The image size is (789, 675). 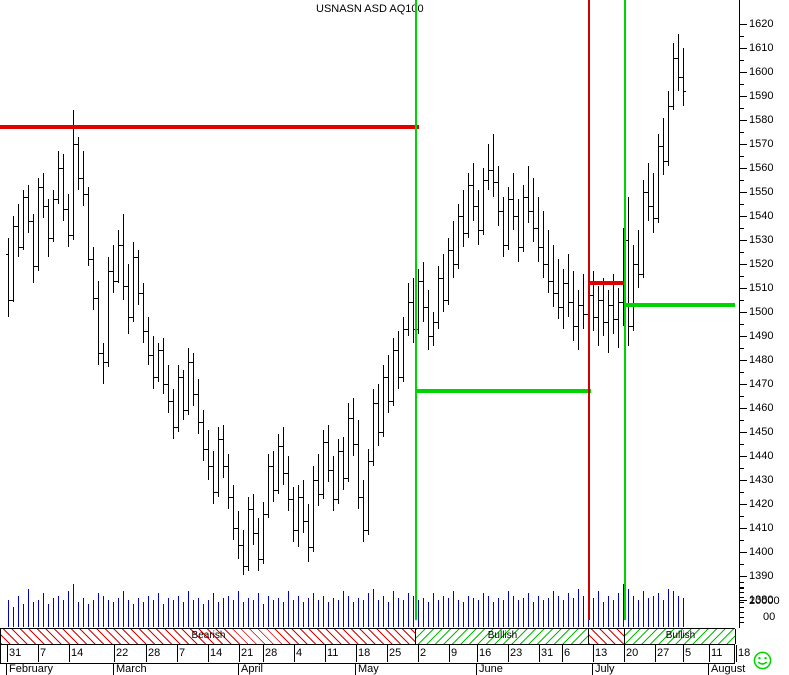 What do you see at coordinates (208, 636) in the screenshot?
I see `signal-segment-bearish: Bearish` at bounding box center [208, 636].